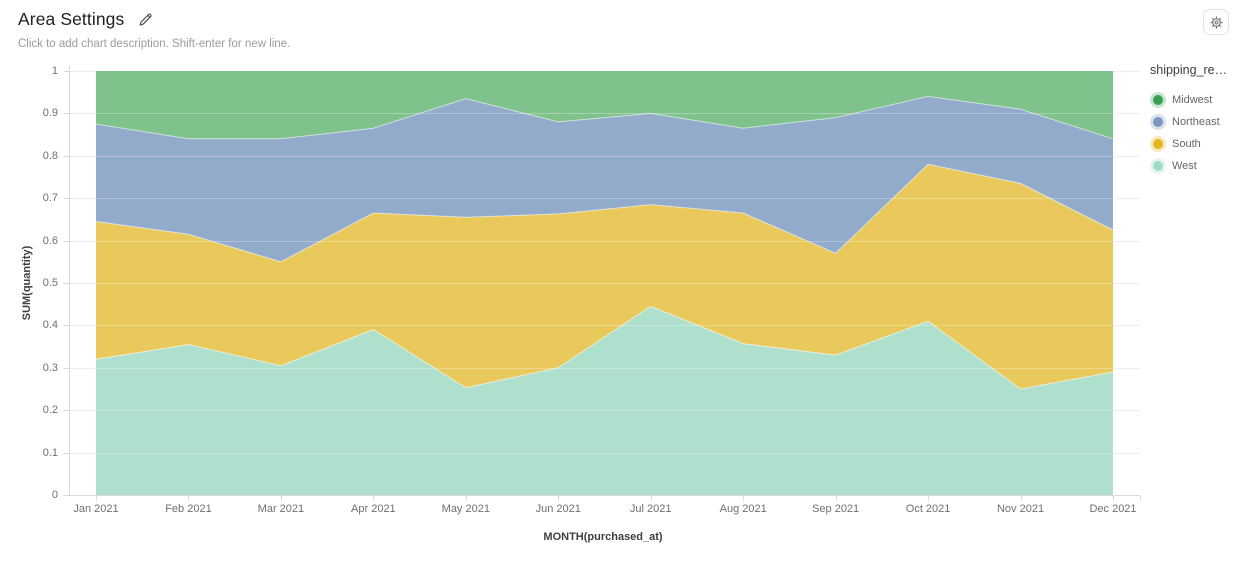 The width and height of the screenshot is (1235, 563). Describe the element at coordinates (1158, 166) in the screenshot. I see `legend-dot-west` at that location.